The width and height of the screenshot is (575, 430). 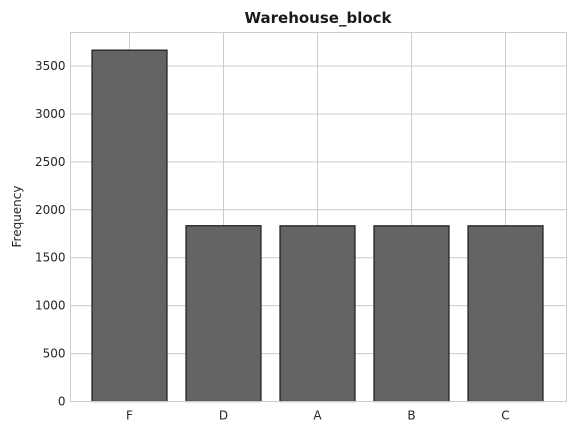 I want to click on x-tick-label: D, so click(x=223, y=416).